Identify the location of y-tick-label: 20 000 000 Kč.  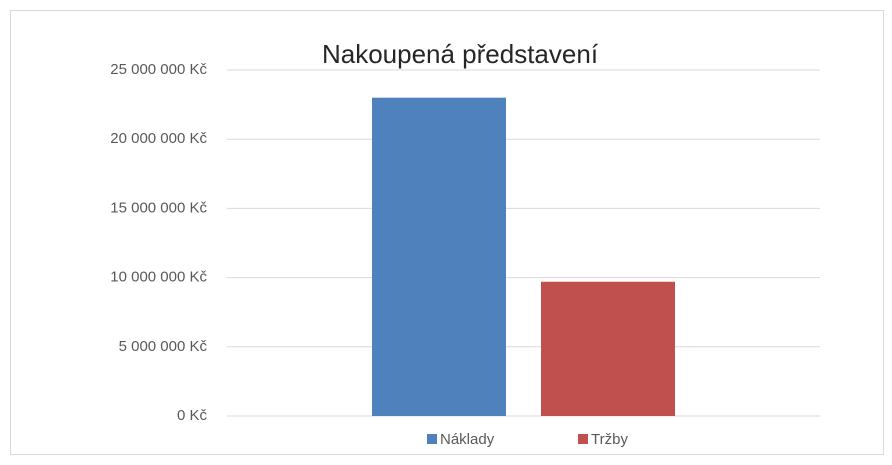
(158, 138).